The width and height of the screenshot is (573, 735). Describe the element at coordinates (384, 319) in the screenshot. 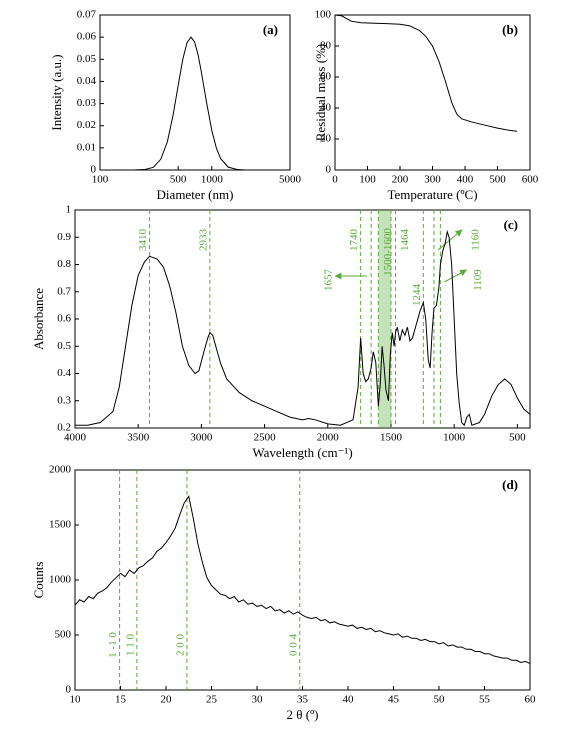

I see `marker-band` at that location.